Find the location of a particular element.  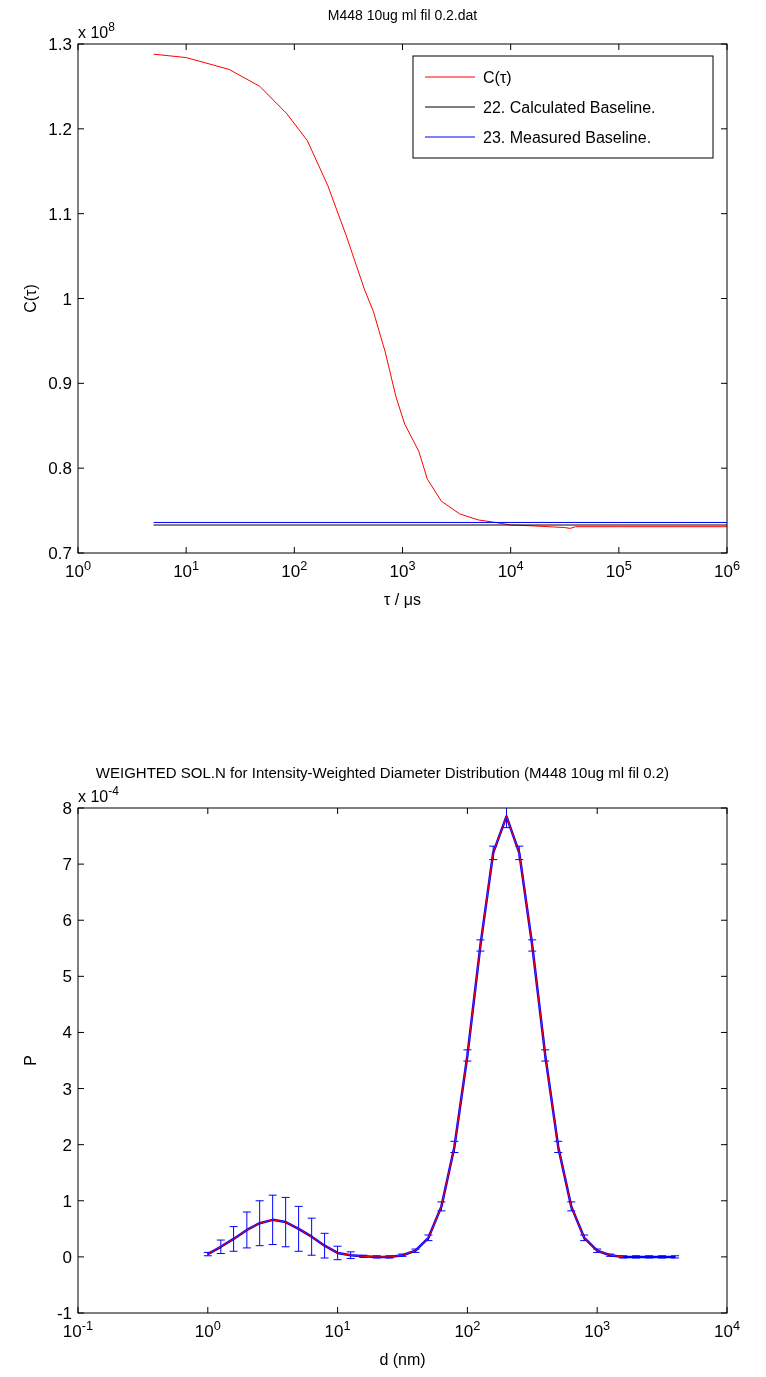

y-tick-label: 6 is located at coordinates (67, 921).